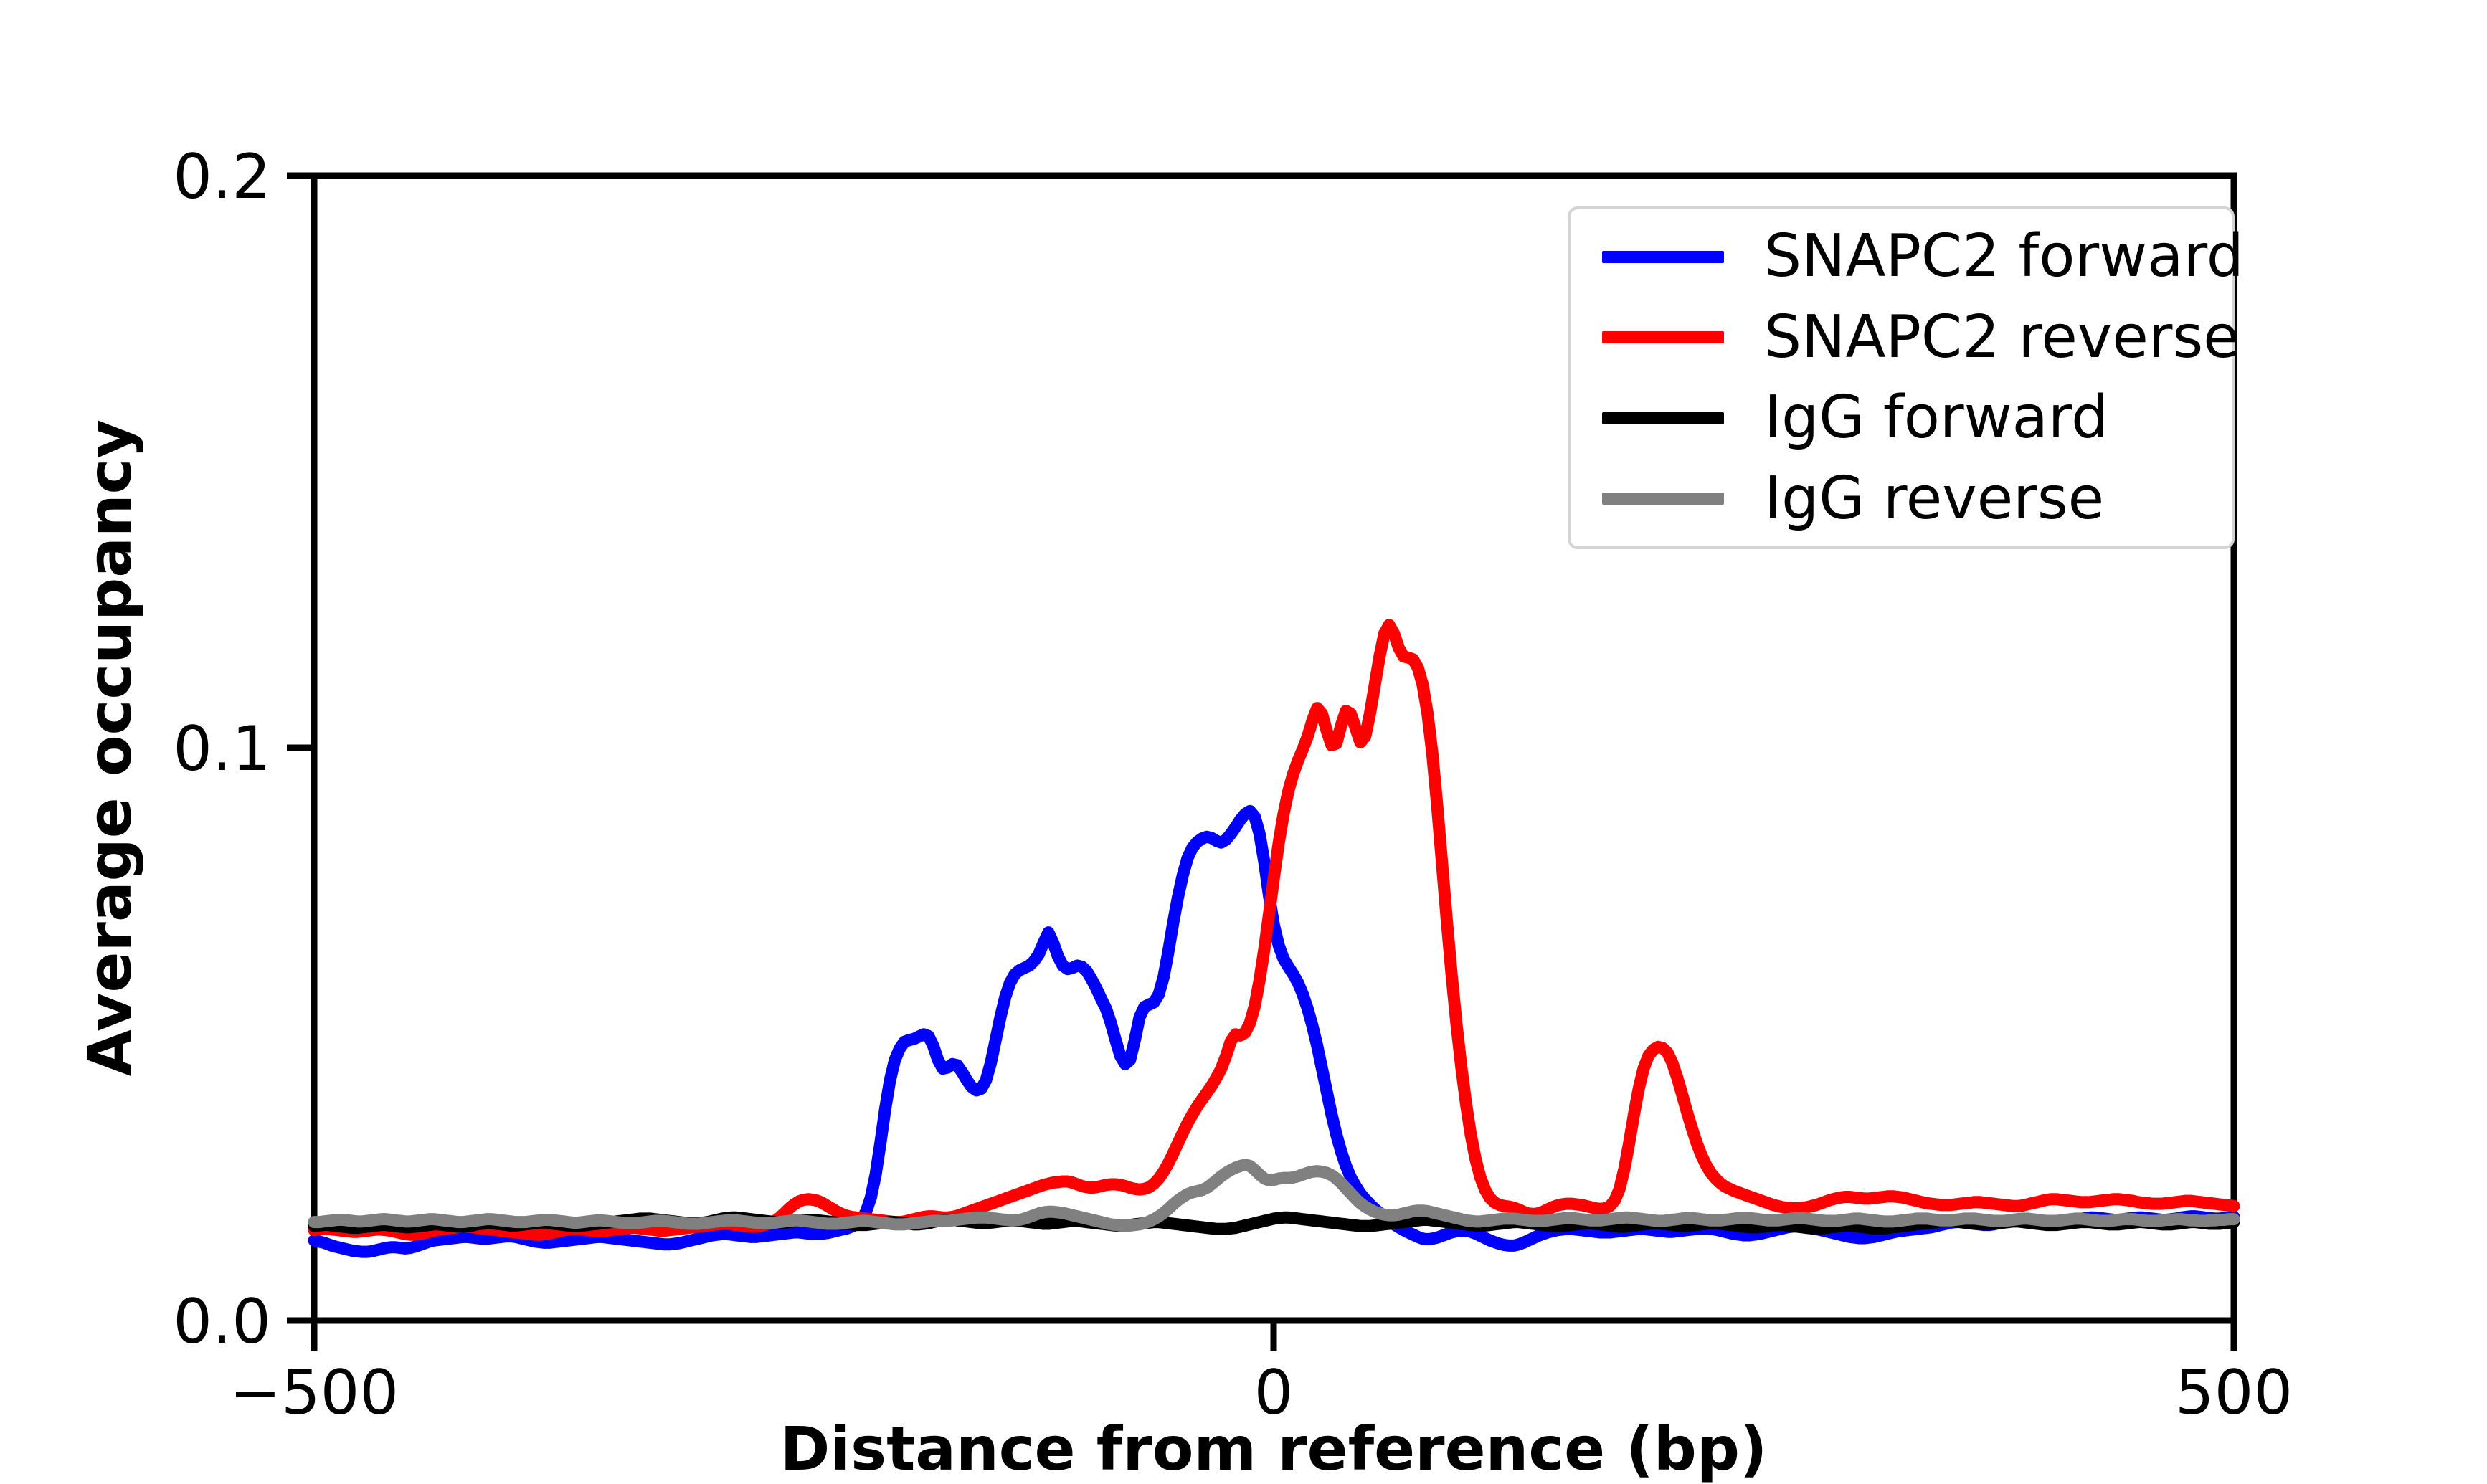 The image size is (2487, 1484). What do you see at coordinates (1274, 1449) in the screenshot?
I see `x-axis-label: Distance from reference (bp)` at bounding box center [1274, 1449].